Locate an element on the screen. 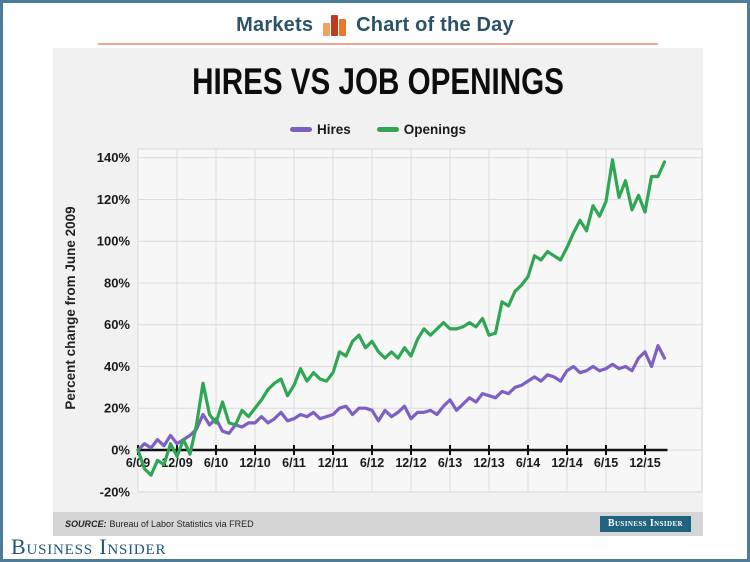 The image size is (750, 562). source-value: Bureau of Labor Statistics via FRED is located at coordinates (181, 524).